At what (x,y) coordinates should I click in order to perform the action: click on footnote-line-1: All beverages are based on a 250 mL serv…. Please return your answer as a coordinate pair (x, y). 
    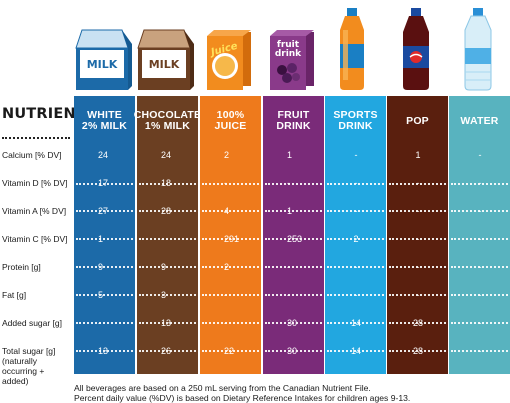
    Looking at the image, I should click on (222, 388).